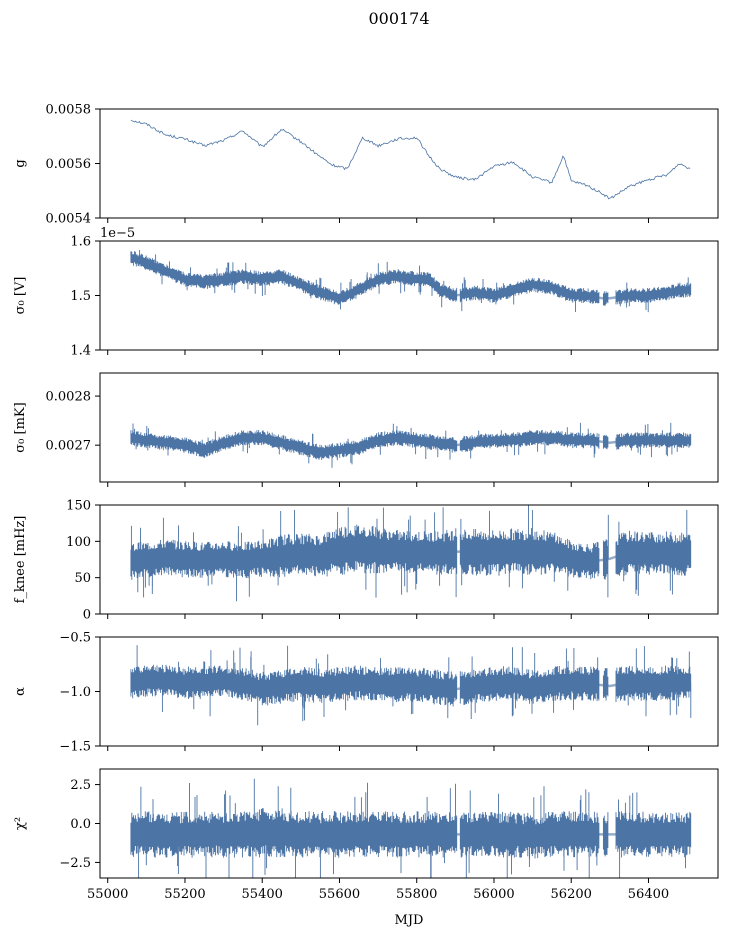 The width and height of the screenshot is (729, 936). Describe the element at coordinates (87, 615) in the screenshot. I see `y-tick-label: 0` at that location.